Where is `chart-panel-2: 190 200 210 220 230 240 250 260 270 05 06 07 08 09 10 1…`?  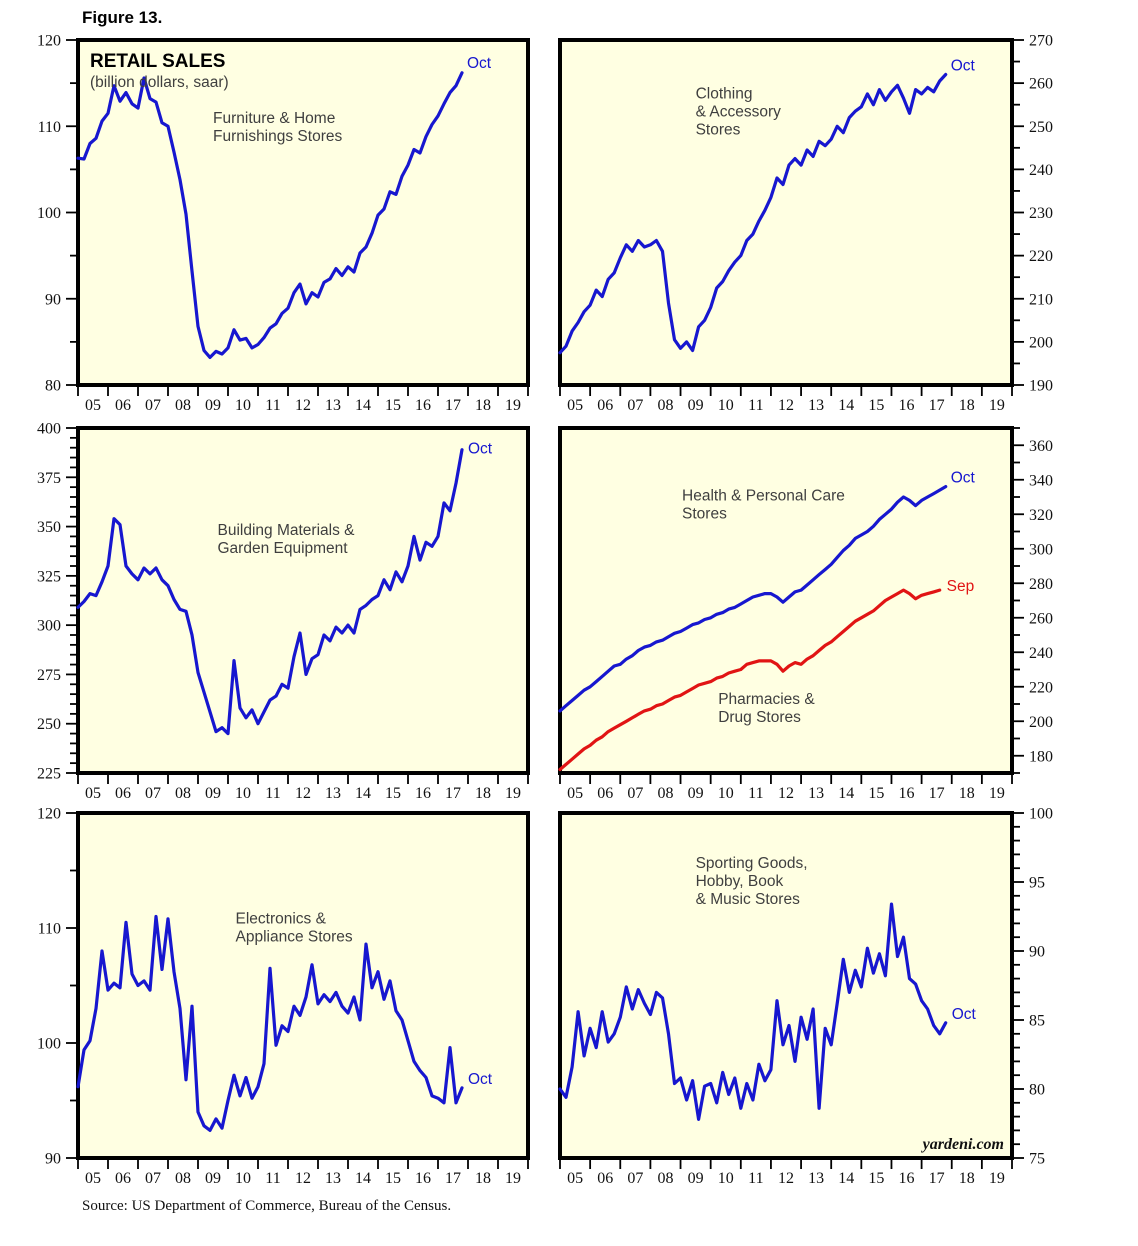
chart-panel-2: 190 200 210 220 230 240 250 260 270 05 06 07 08 09 10 1… is located at coordinates (805, 223).